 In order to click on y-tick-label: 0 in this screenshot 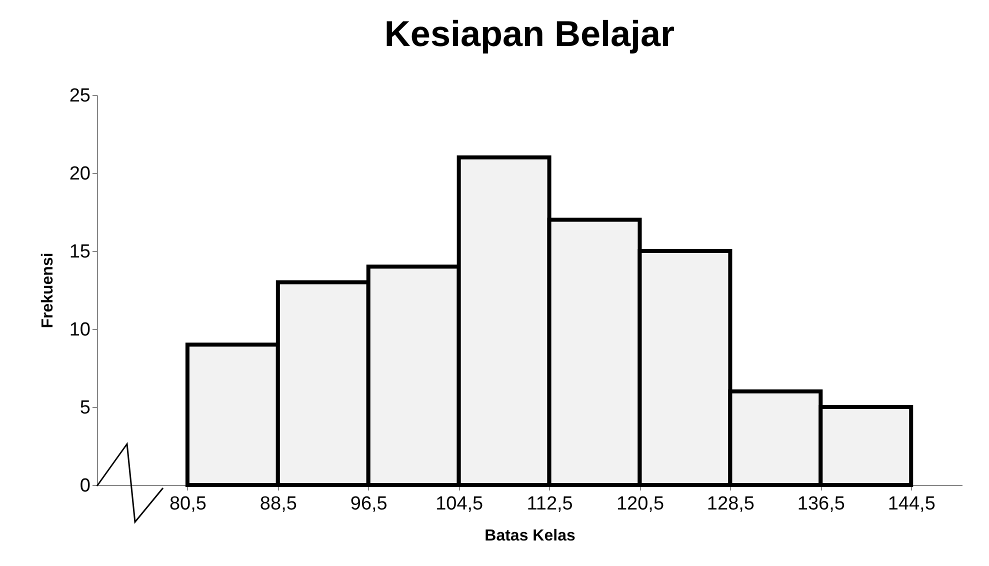, I will do `click(85, 486)`.